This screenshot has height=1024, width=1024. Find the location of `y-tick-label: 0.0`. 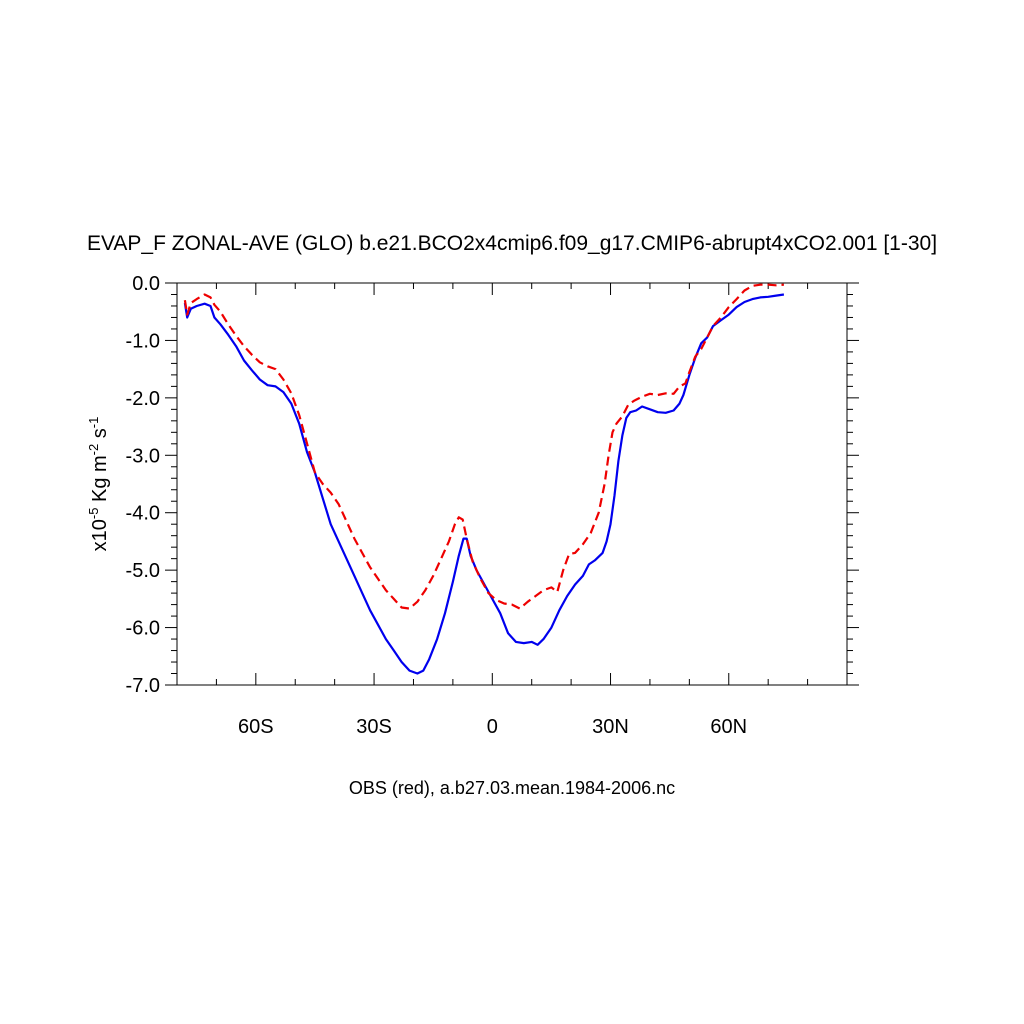

y-tick-label: 0.0 is located at coordinates (146, 284).